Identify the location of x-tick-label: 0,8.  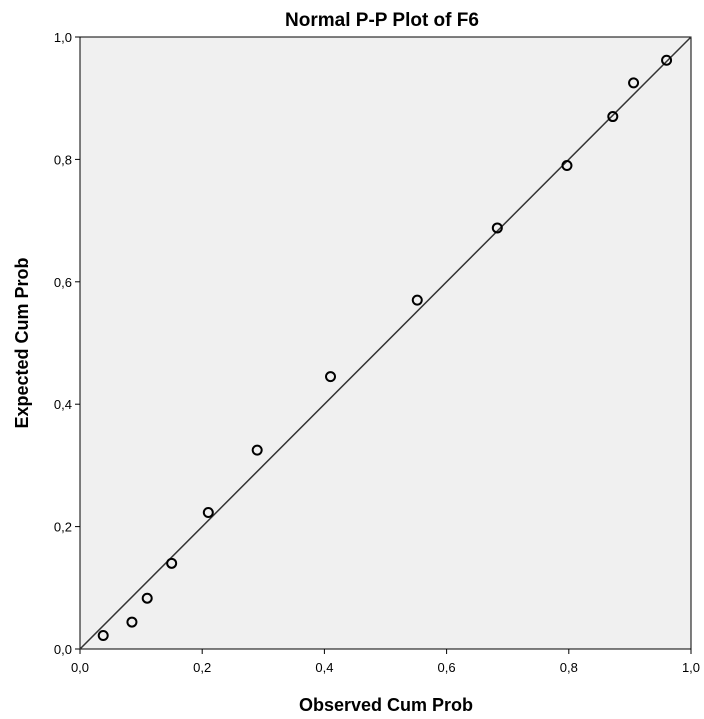
(569, 667).